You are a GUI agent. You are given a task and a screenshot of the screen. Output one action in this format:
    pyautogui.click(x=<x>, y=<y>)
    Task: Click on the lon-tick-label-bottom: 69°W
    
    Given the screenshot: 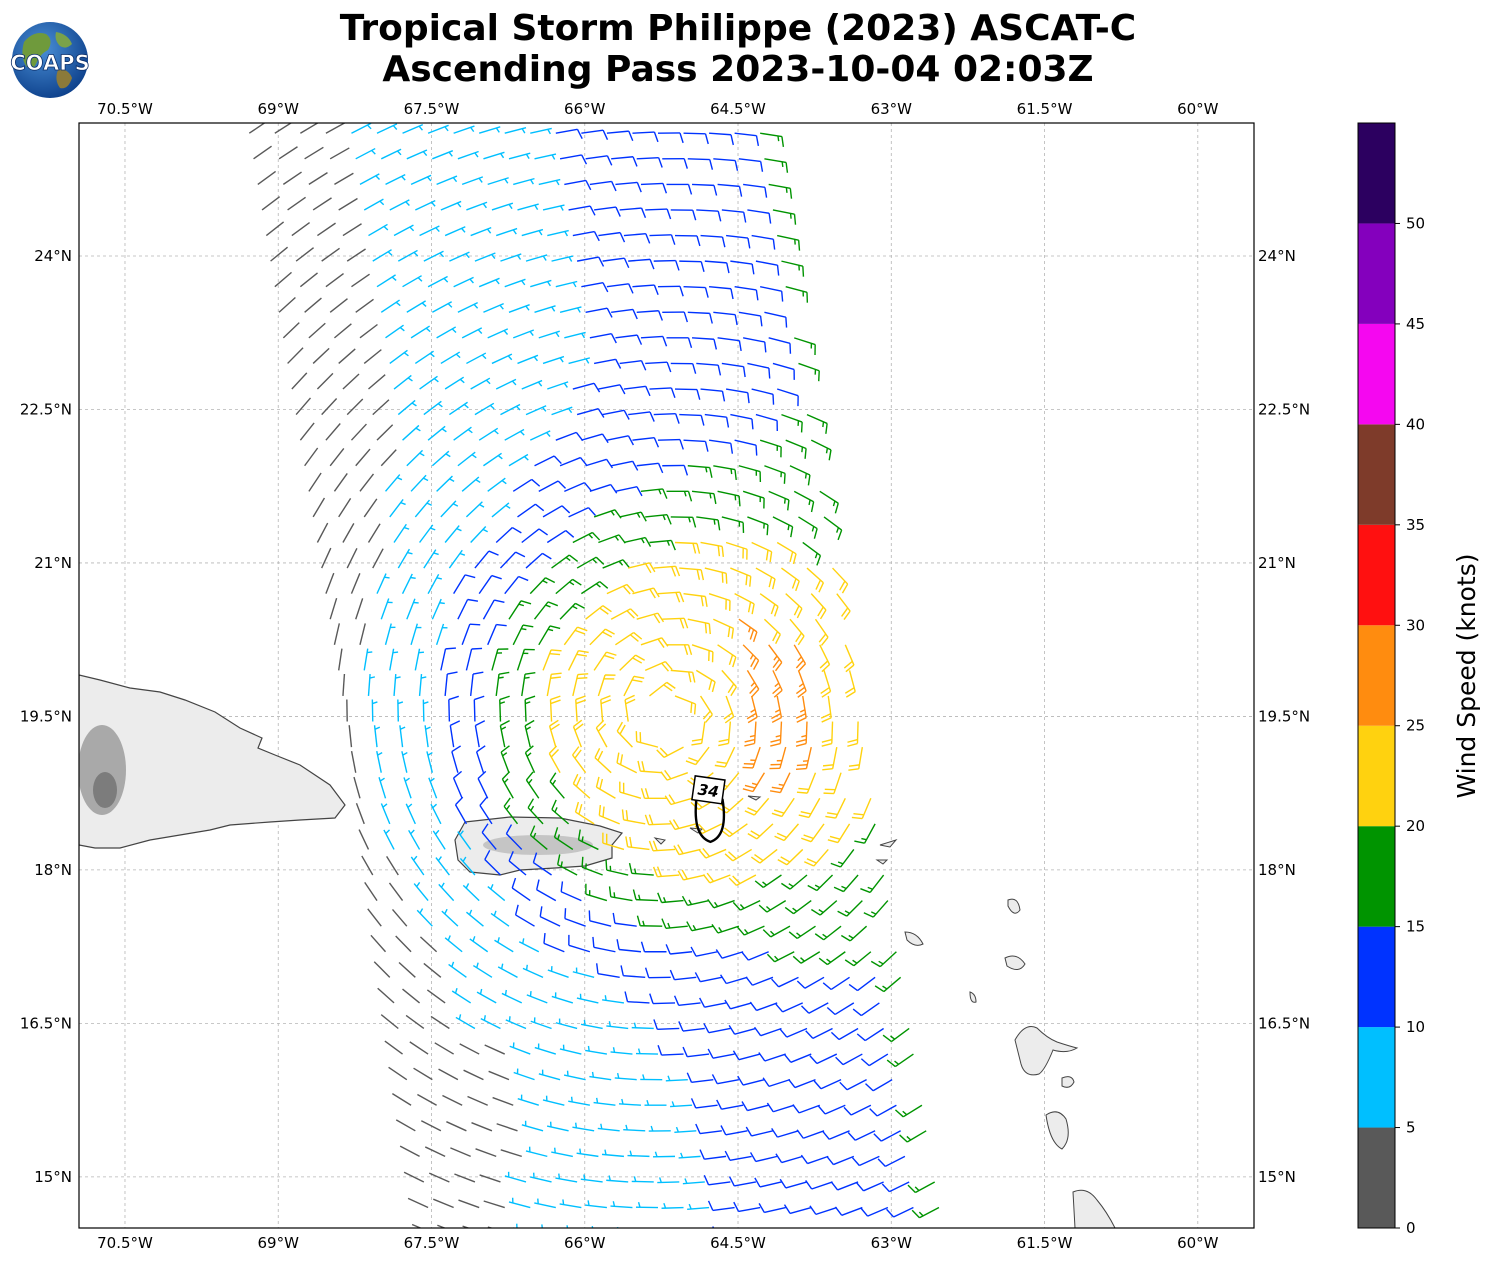 What is the action you would take?
    pyautogui.click(x=279, y=1243)
    